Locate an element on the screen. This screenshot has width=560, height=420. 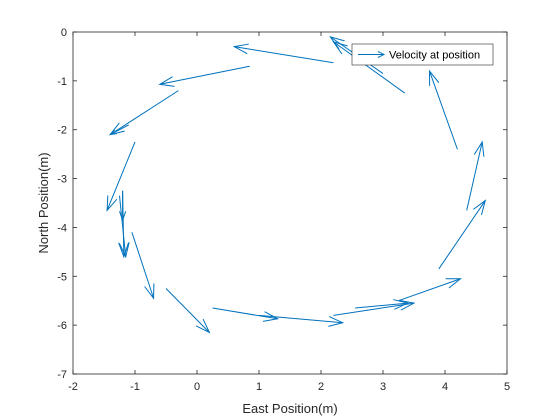
y-tick-label: -4 is located at coordinates (62, 228).